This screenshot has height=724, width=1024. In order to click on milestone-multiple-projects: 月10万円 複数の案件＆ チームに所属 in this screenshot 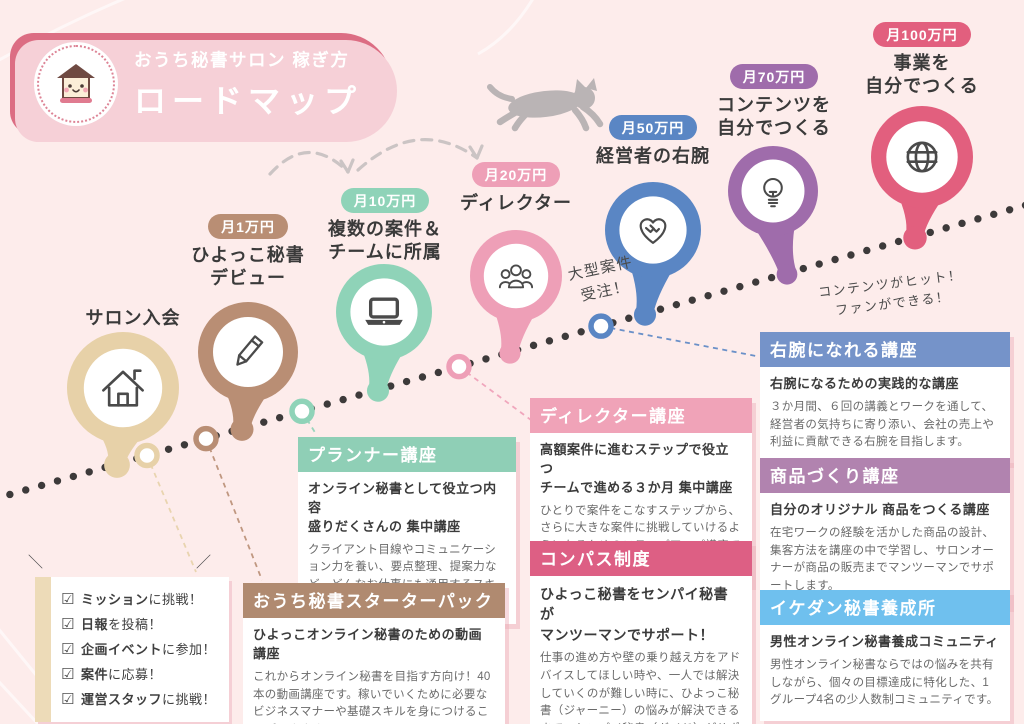, I will do `click(385, 225)`.